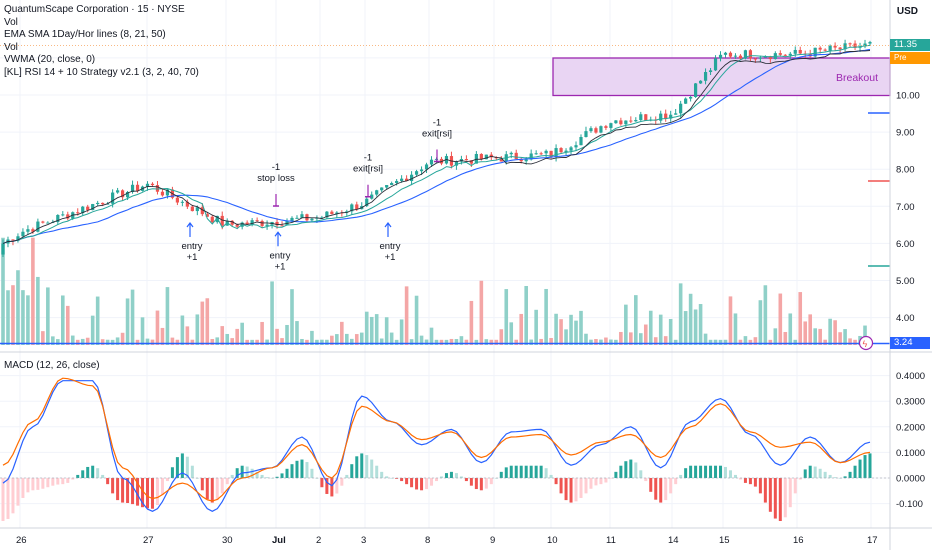 This screenshot has width=932, height=550. What do you see at coordinates (611, 540) in the screenshot?
I see `time-tick-label: 11` at bounding box center [611, 540].